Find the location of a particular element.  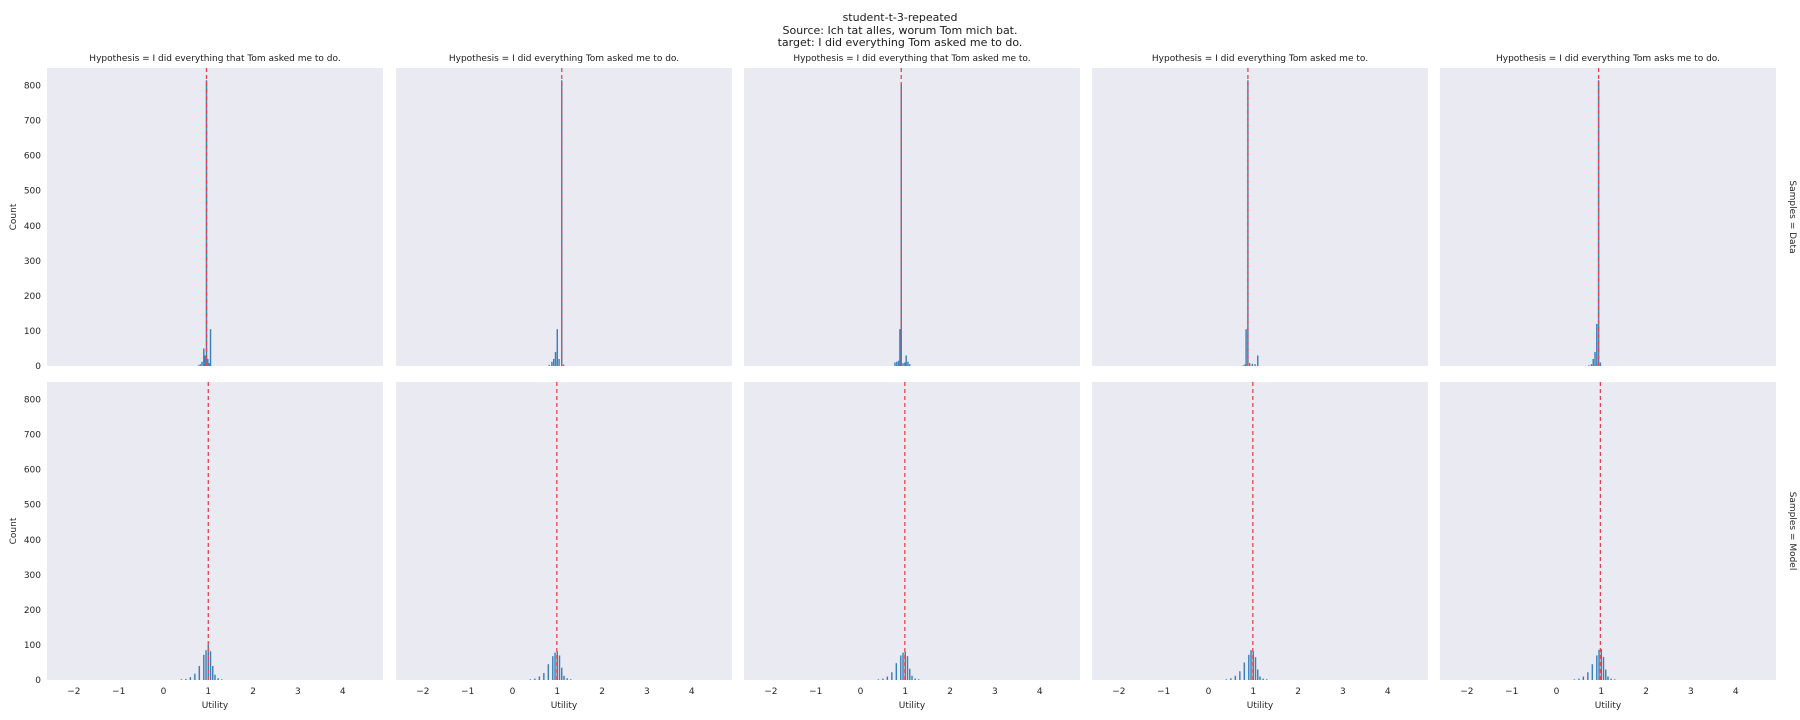

row-label: Samples = Model is located at coordinates (1792, 531).